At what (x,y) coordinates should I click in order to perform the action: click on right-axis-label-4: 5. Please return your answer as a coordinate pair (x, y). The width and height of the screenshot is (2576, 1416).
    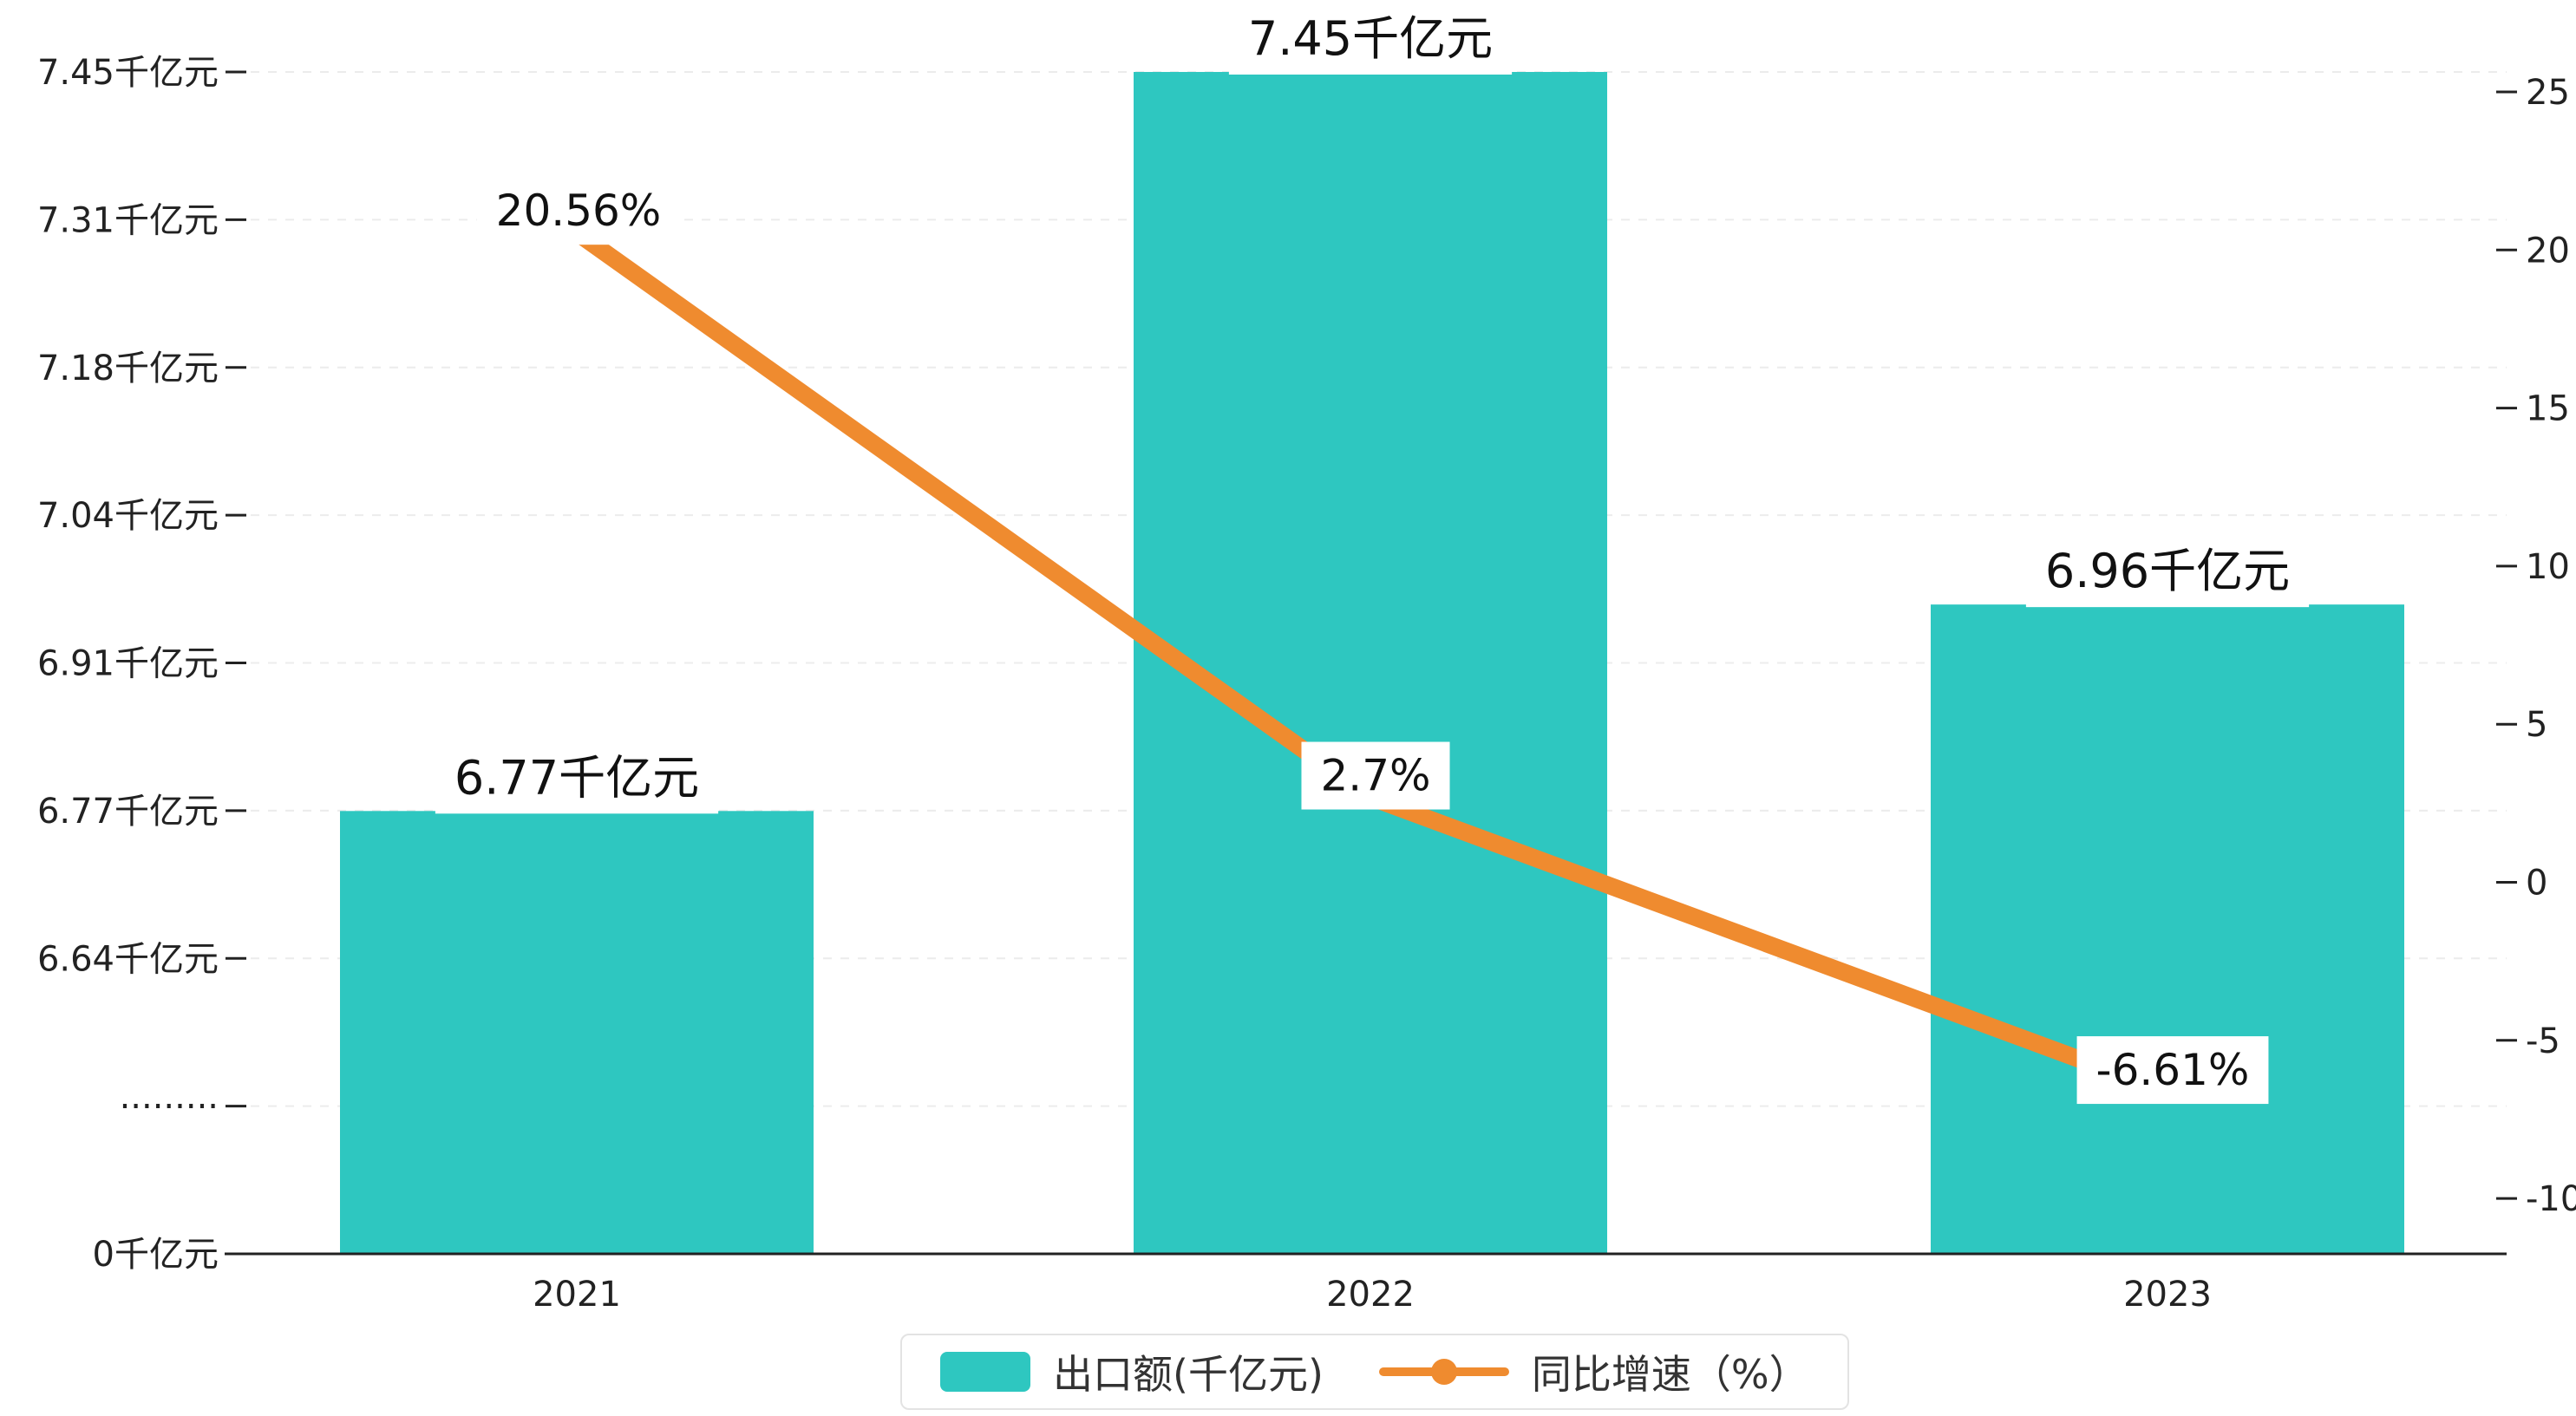
    Looking at the image, I should click on (2536, 725).